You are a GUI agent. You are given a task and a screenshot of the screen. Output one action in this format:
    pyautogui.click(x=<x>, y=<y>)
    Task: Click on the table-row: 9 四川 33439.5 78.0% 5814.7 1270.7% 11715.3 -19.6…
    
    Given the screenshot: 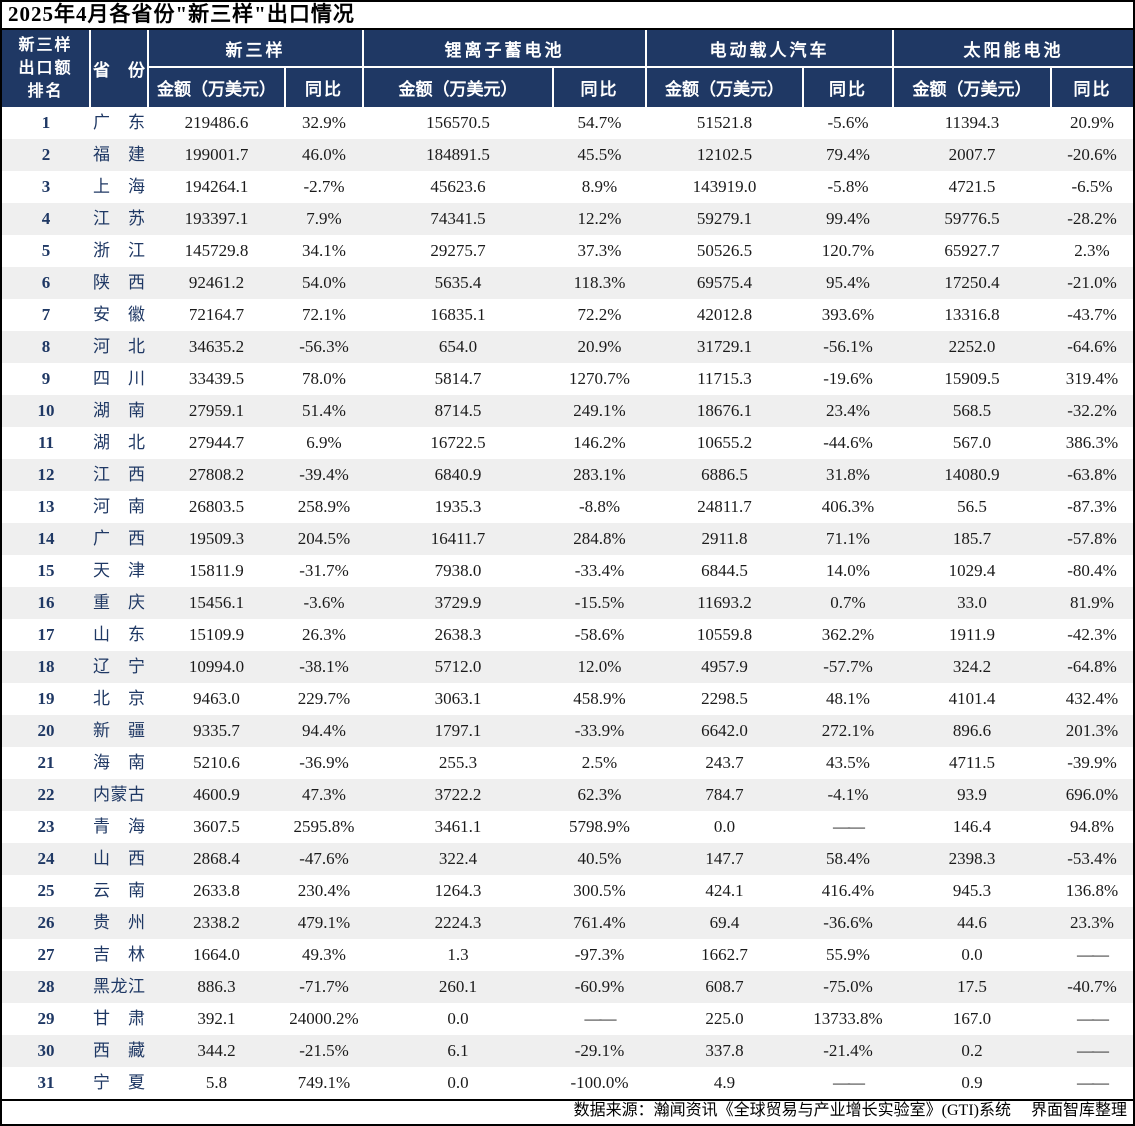 What is the action you would take?
    pyautogui.click(x=567, y=379)
    